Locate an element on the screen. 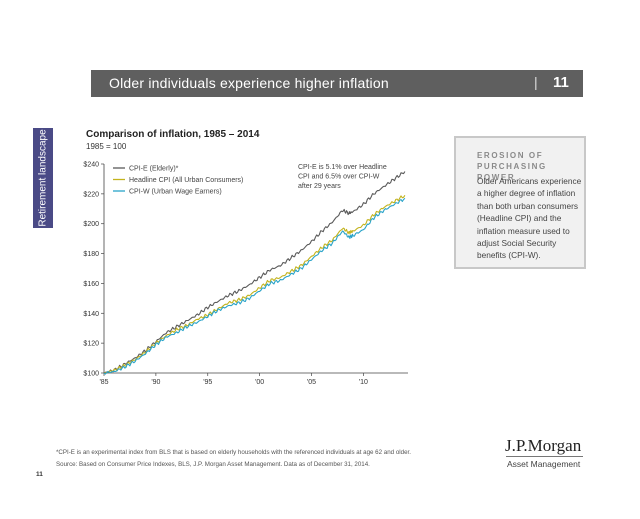 Image resolution: width=640 pixels, height=519 pixels. y-tick-label: $240 is located at coordinates (91, 165).